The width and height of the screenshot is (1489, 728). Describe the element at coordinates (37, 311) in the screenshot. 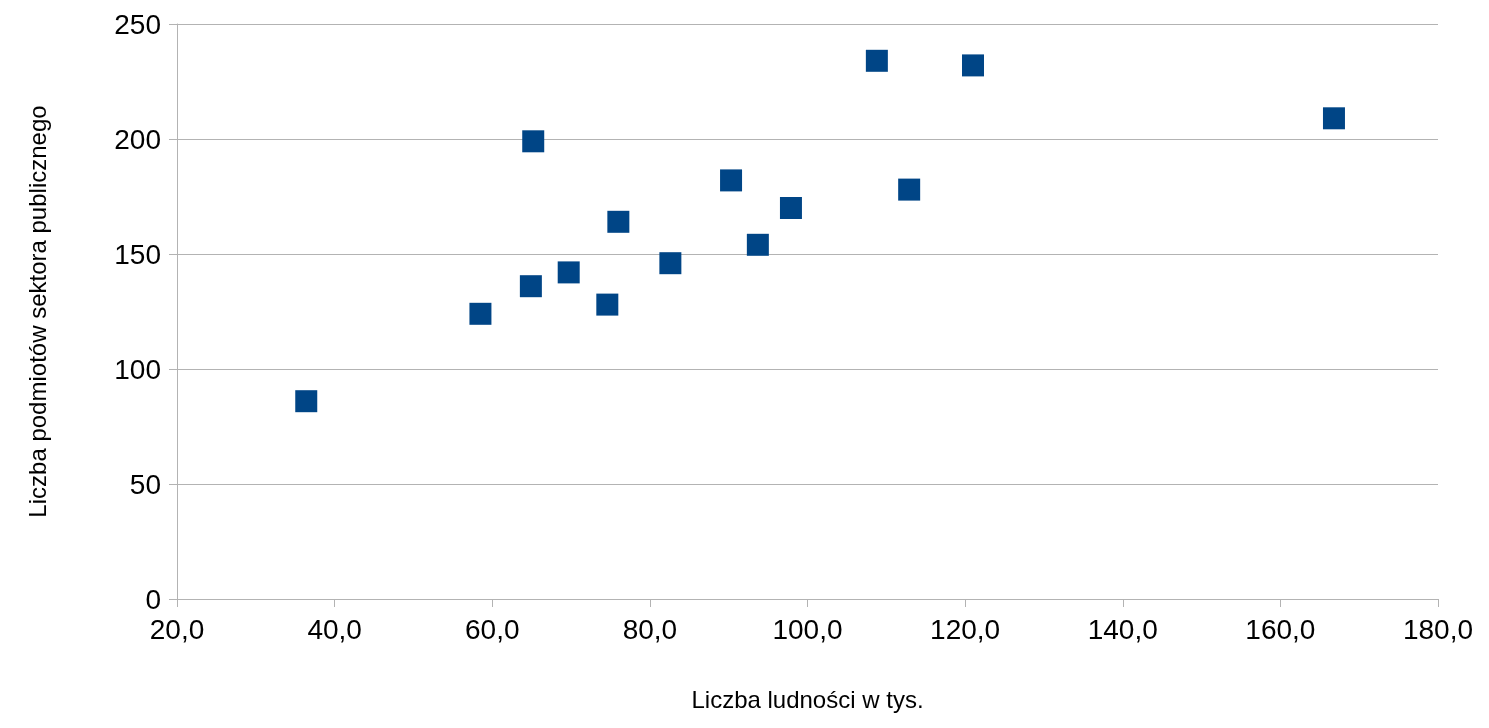

I see `y-axis-title: Liczba podmiotów sektora publicznego` at that location.